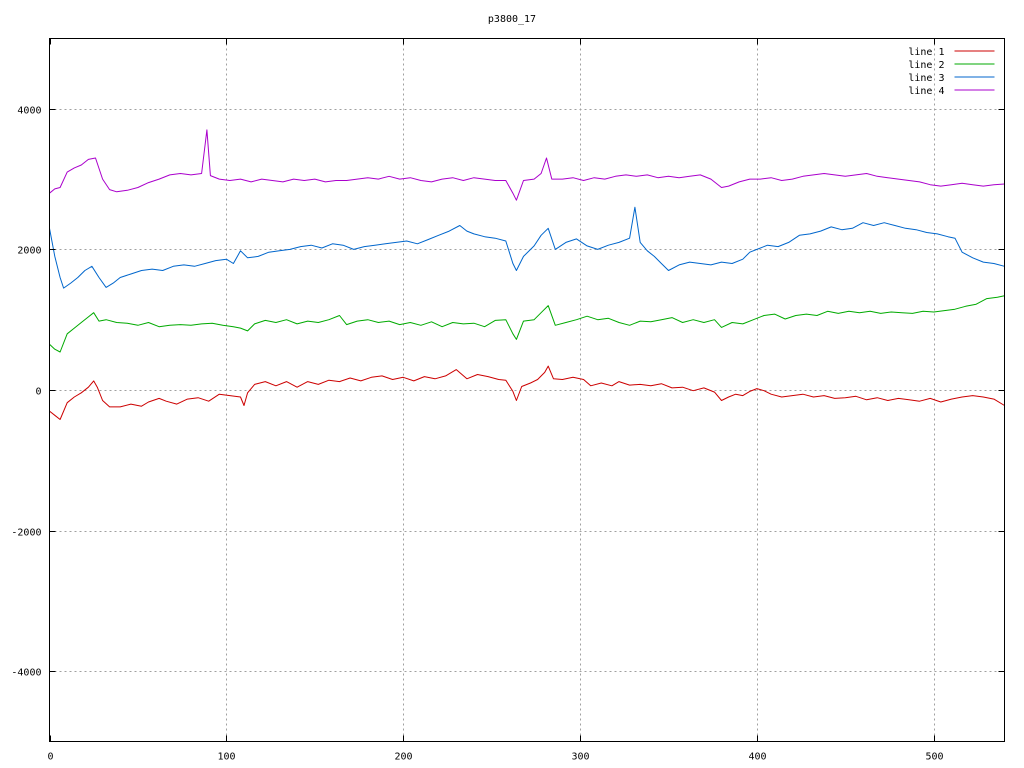 The image size is (1024, 768). Describe the element at coordinates (29, 251) in the screenshot. I see `y-tick-label: 2000` at that location.